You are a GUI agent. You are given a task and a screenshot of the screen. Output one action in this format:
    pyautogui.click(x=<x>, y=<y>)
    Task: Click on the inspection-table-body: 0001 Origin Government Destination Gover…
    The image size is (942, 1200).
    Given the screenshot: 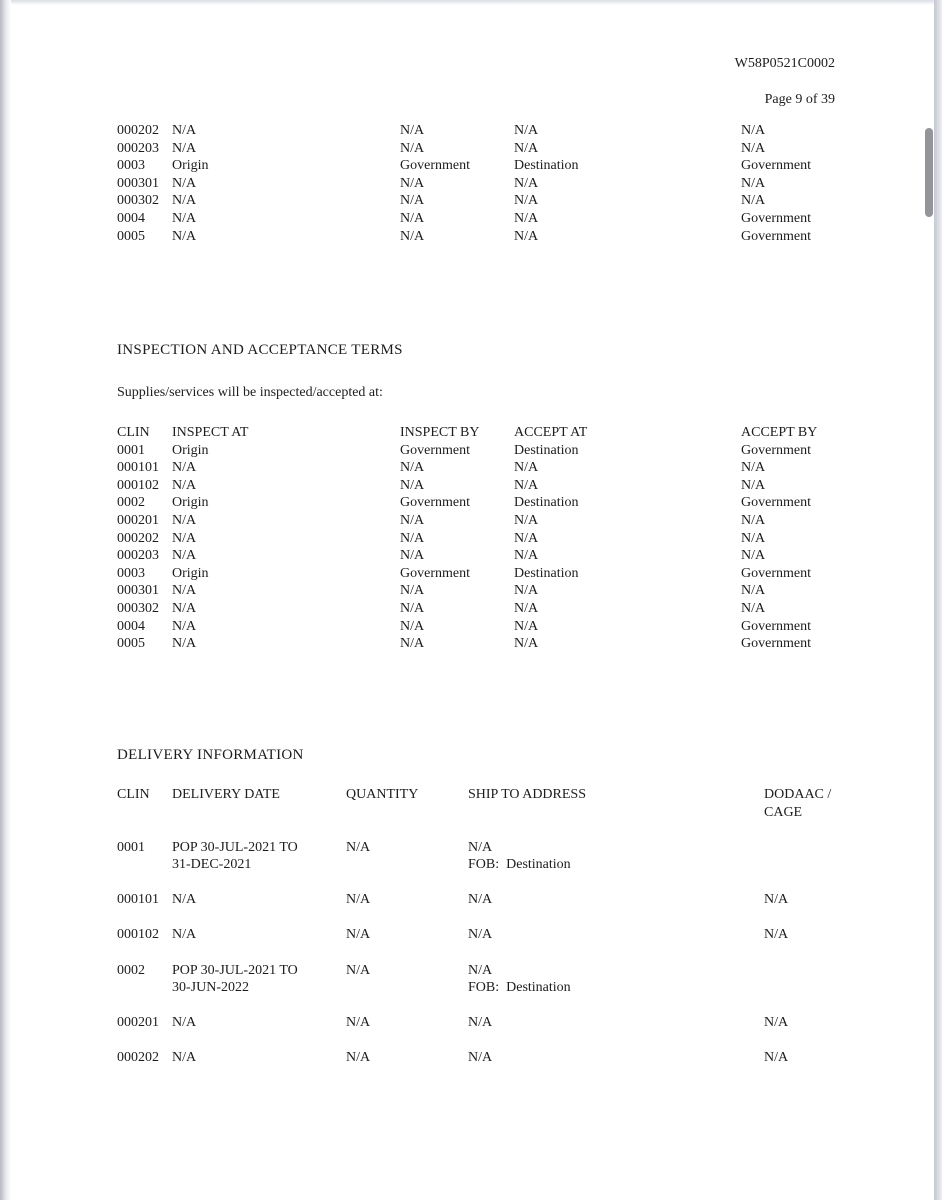 What is the action you would take?
    pyautogui.click(x=484, y=547)
    